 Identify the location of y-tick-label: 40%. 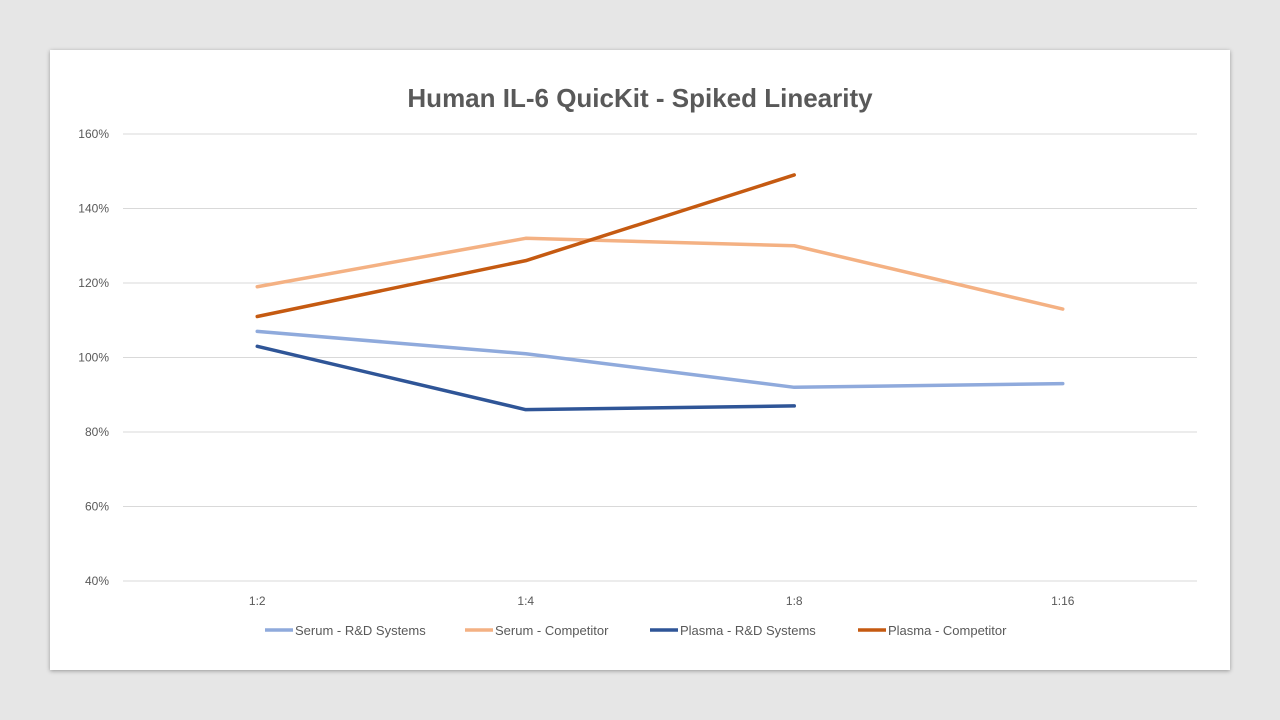
(97, 581).